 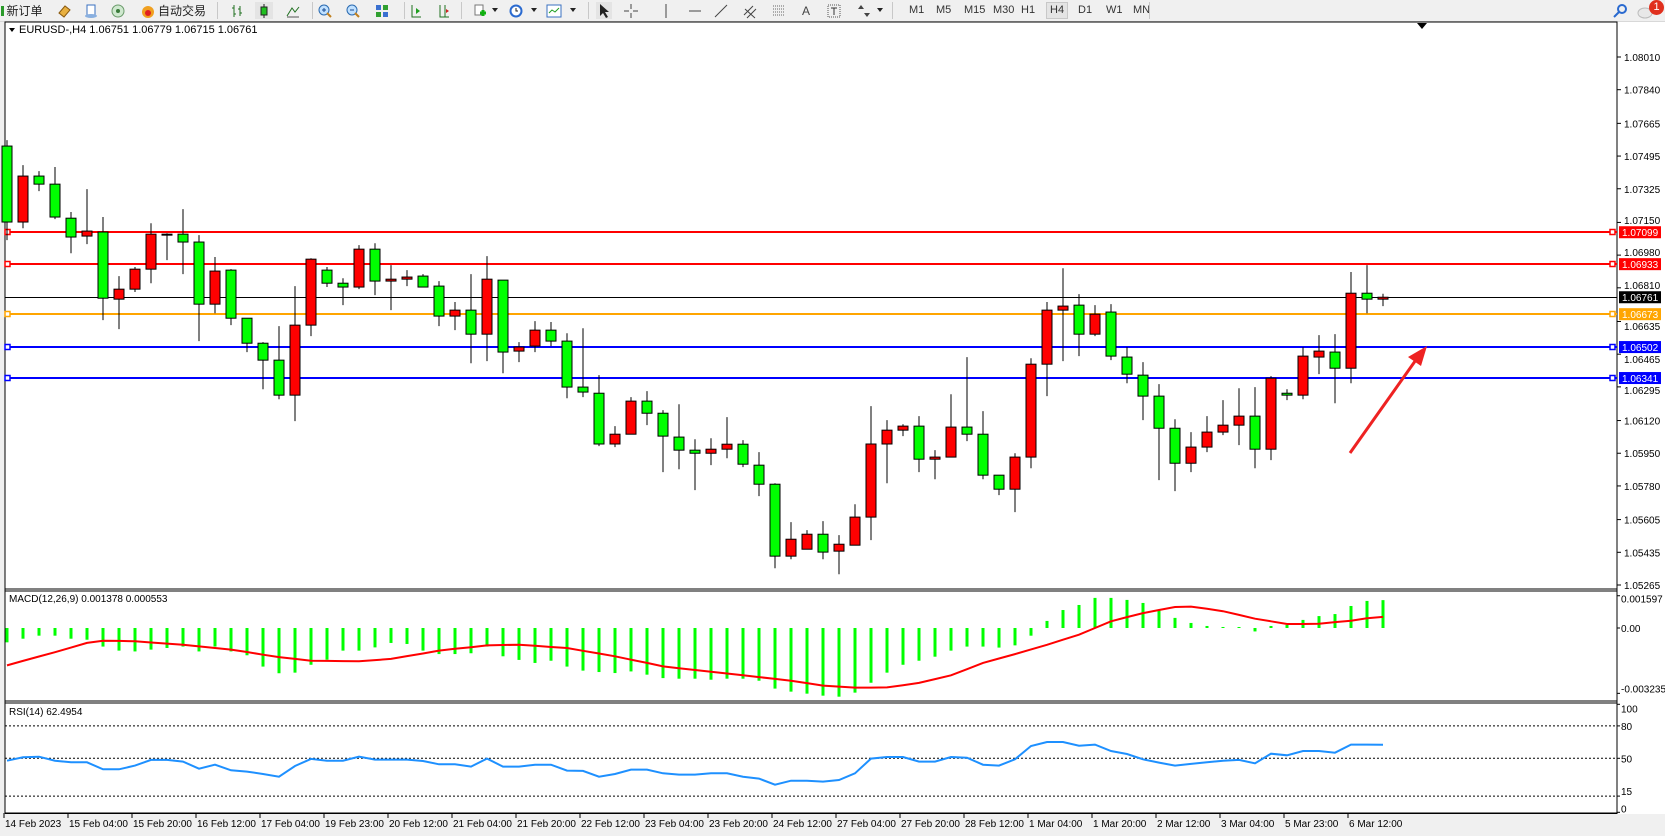 I want to click on zoom-out-icon, so click(x=353, y=10).